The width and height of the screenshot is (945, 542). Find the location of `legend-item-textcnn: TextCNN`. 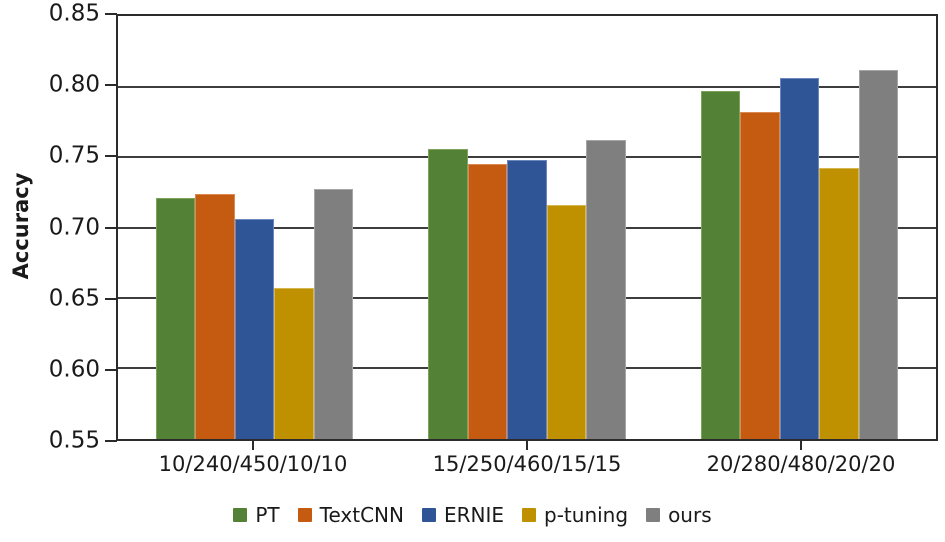

legend-item-textcnn: TextCNN is located at coordinates (350, 515).